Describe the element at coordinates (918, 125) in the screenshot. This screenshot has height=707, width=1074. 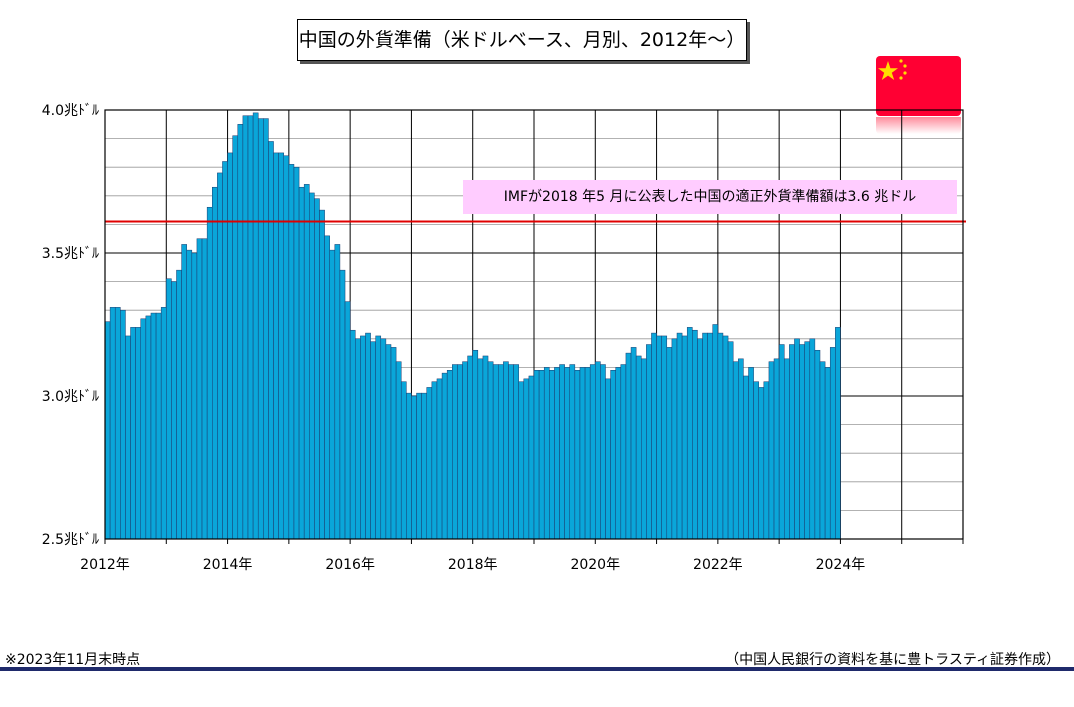
I see `flag-reflection` at that location.